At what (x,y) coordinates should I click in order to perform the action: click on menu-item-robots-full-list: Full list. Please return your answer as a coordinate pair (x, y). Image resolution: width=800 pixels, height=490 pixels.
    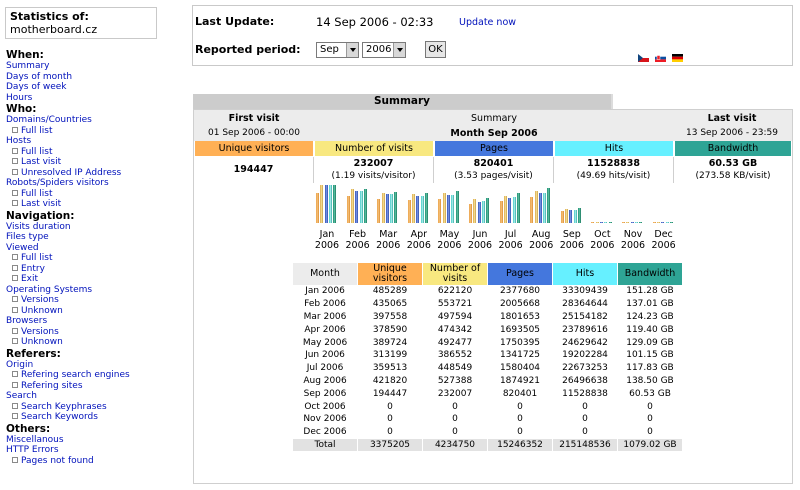
    Looking at the image, I should click on (93, 194).